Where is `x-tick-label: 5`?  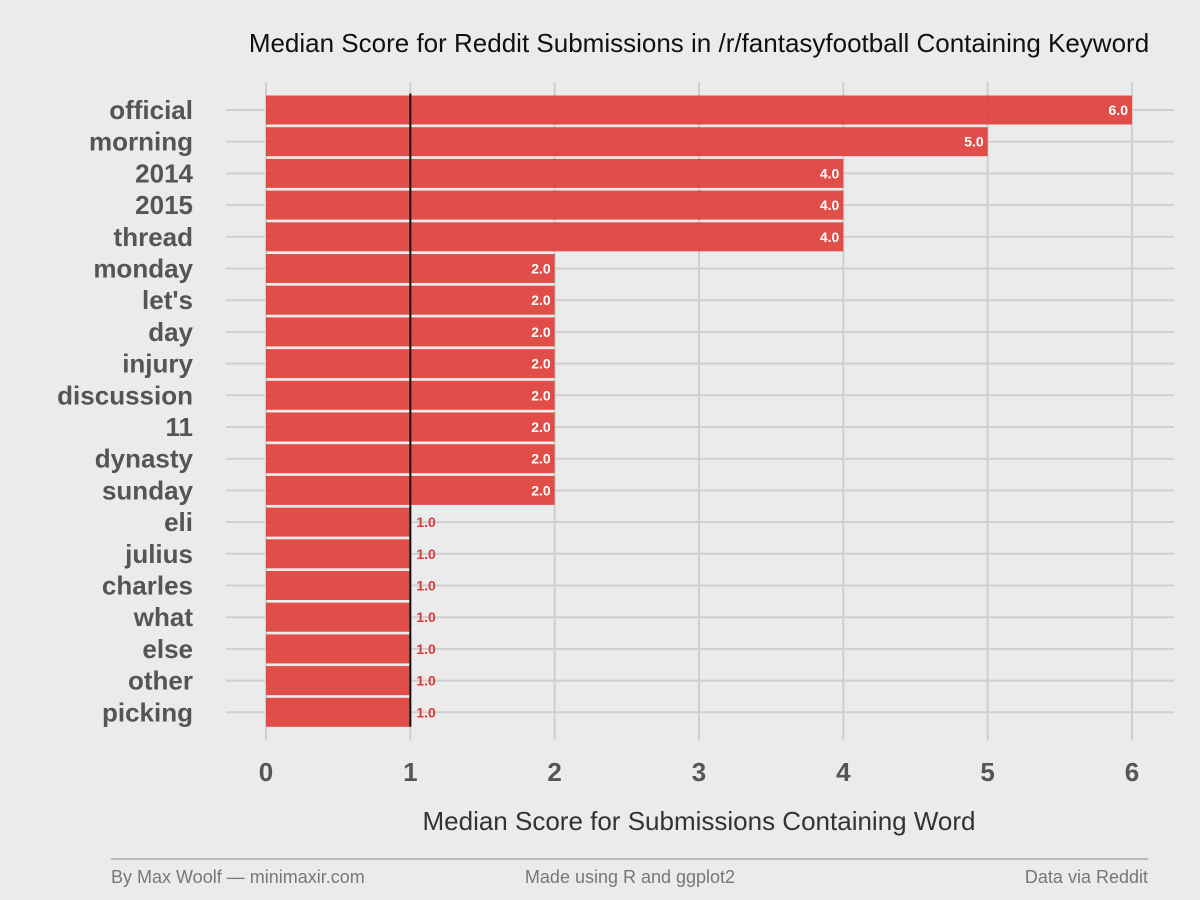
x-tick-label: 5 is located at coordinates (987, 772).